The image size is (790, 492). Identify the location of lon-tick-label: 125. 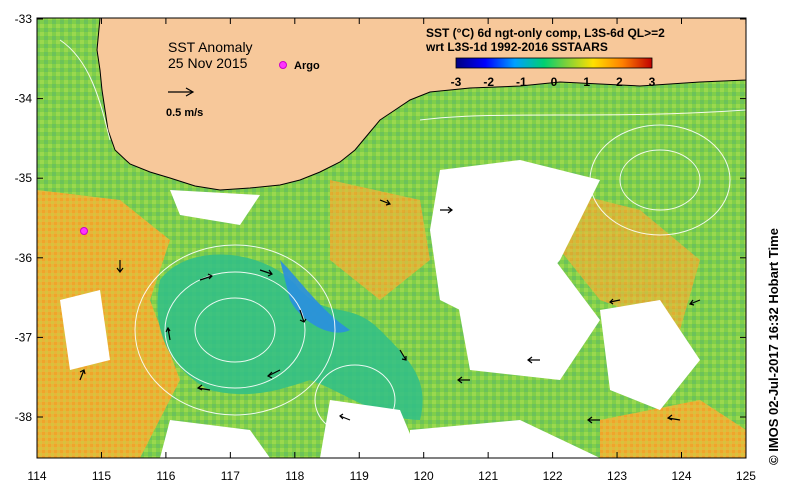
(746, 476).